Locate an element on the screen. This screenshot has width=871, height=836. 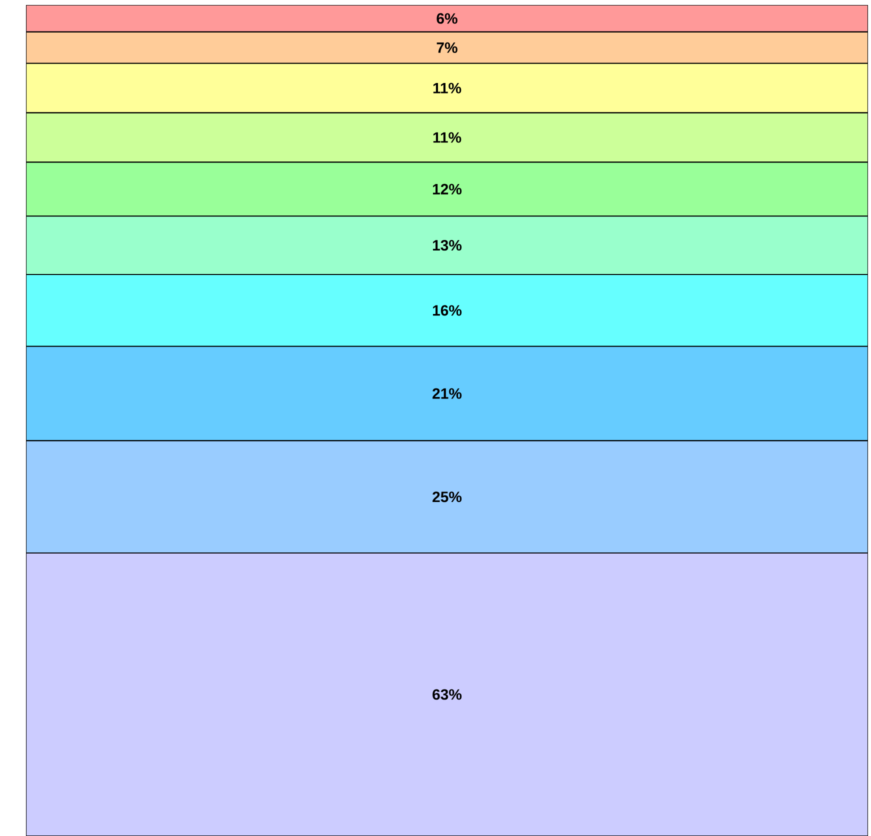
data-label: 6% is located at coordinates (447, 18).